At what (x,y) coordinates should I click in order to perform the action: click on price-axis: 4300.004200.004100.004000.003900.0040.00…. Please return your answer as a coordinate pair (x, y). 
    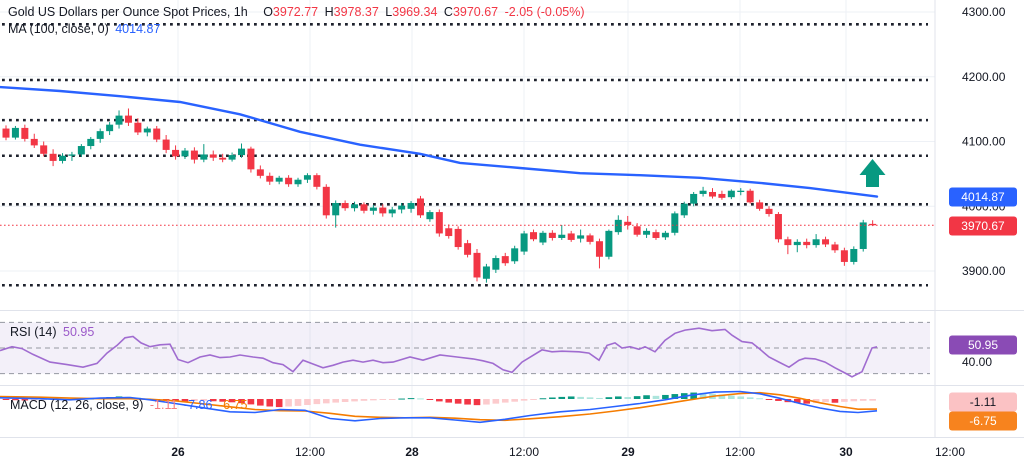
    Looking at the image, I should click on (983, 218).